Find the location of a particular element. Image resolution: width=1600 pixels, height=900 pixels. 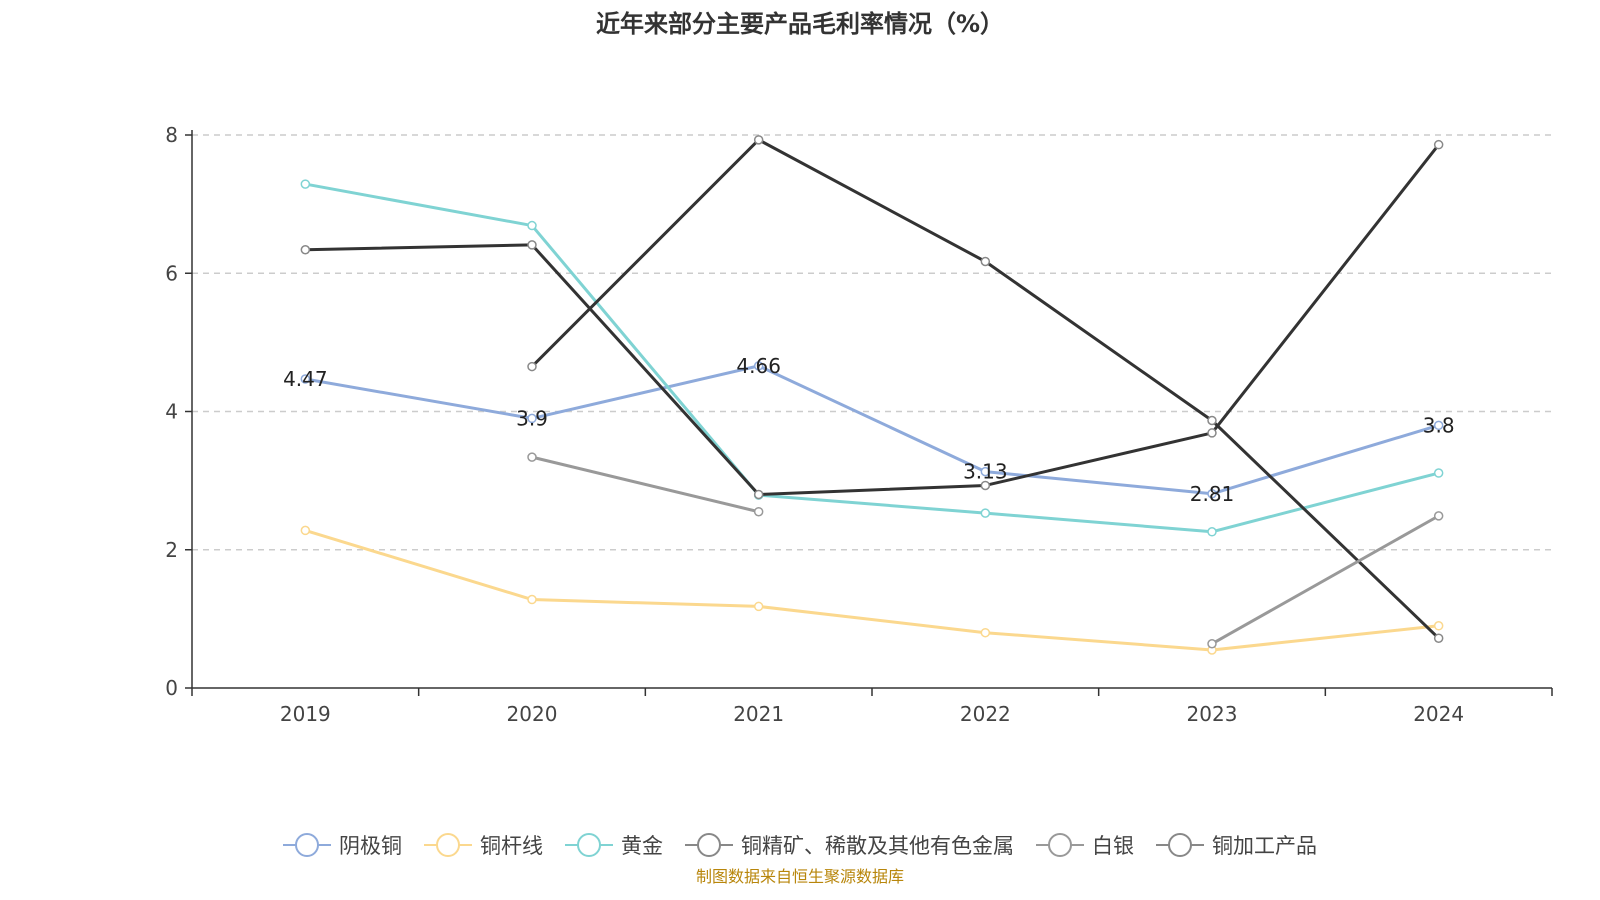

data-label: 3.13 is located at coordinates (985, 472).